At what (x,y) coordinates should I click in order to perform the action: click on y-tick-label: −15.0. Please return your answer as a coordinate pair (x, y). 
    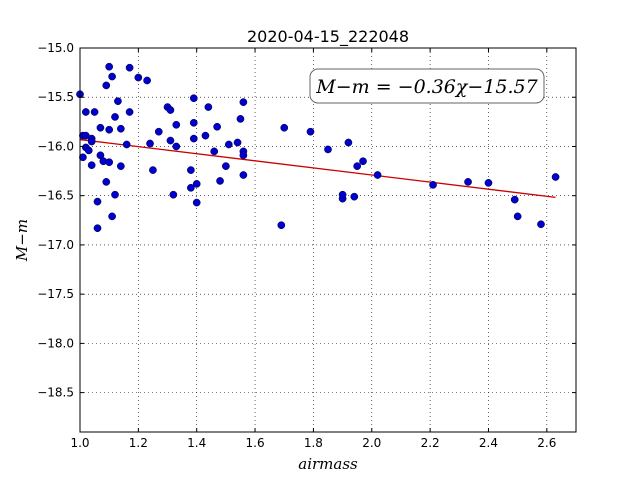
    Looking at the image, I should click on (55, 48).